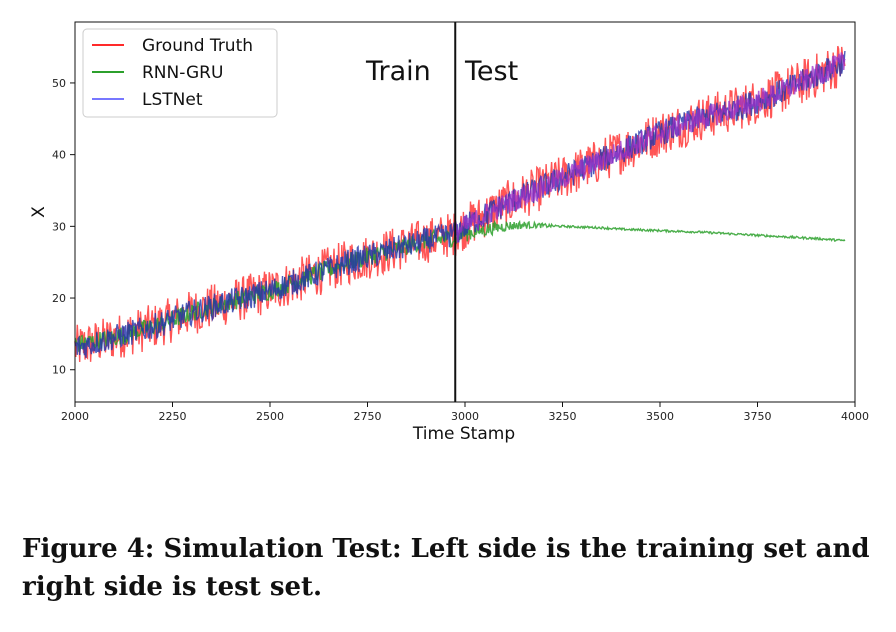 This screenshot has width=896, height=632. What do you see at coordinates (465, 416) in the screenshot?
I see `x-tick-label: 3000` at bounding box center [465, 416].